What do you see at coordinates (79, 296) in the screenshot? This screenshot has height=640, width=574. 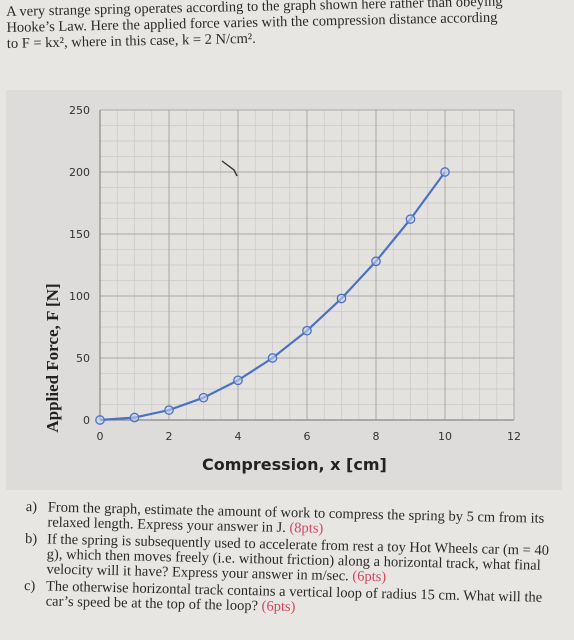 I see `y-tick-label: 100` at bounding box center [79, 296].